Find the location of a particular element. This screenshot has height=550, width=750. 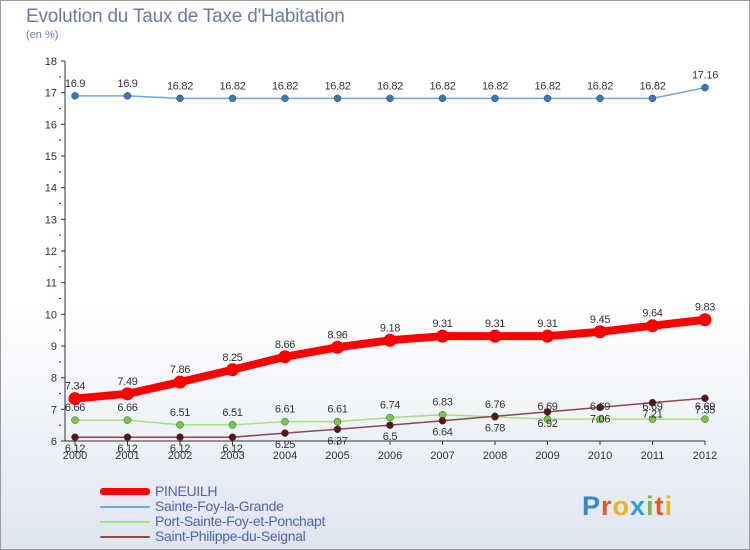

x-tick-label: 2004 is located at coordinates (285, 456).